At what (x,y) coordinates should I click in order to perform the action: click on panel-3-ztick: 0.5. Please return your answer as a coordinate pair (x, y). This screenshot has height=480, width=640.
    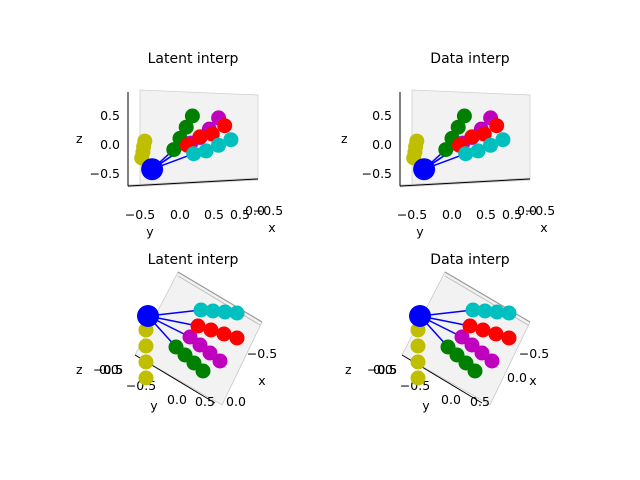
    Looking at the image, I should click on (113, 369).